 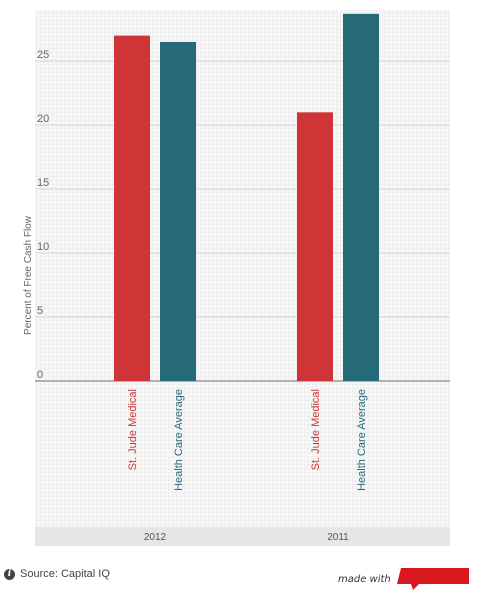 What do you see at coordinates (155, 537) in the screenshot?
I see `group-label: 2012` at bounding box center [155, 537].